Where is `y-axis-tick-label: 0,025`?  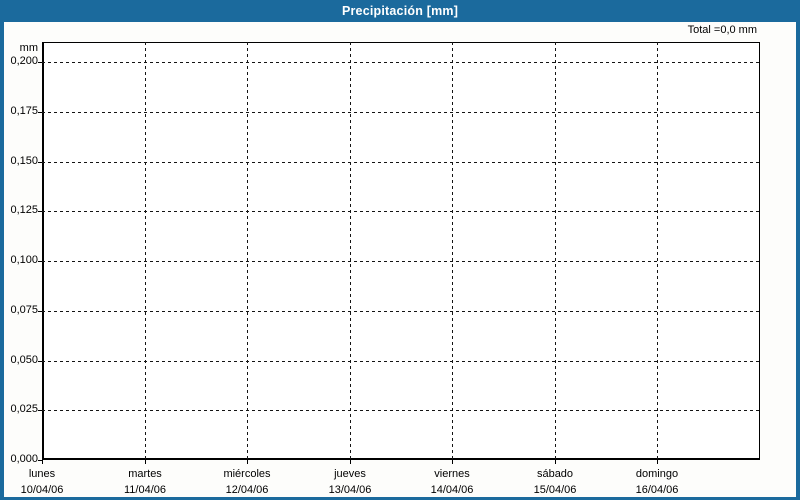
y-axis-tick-label: 0,025 is located at coordinates (24, 409).